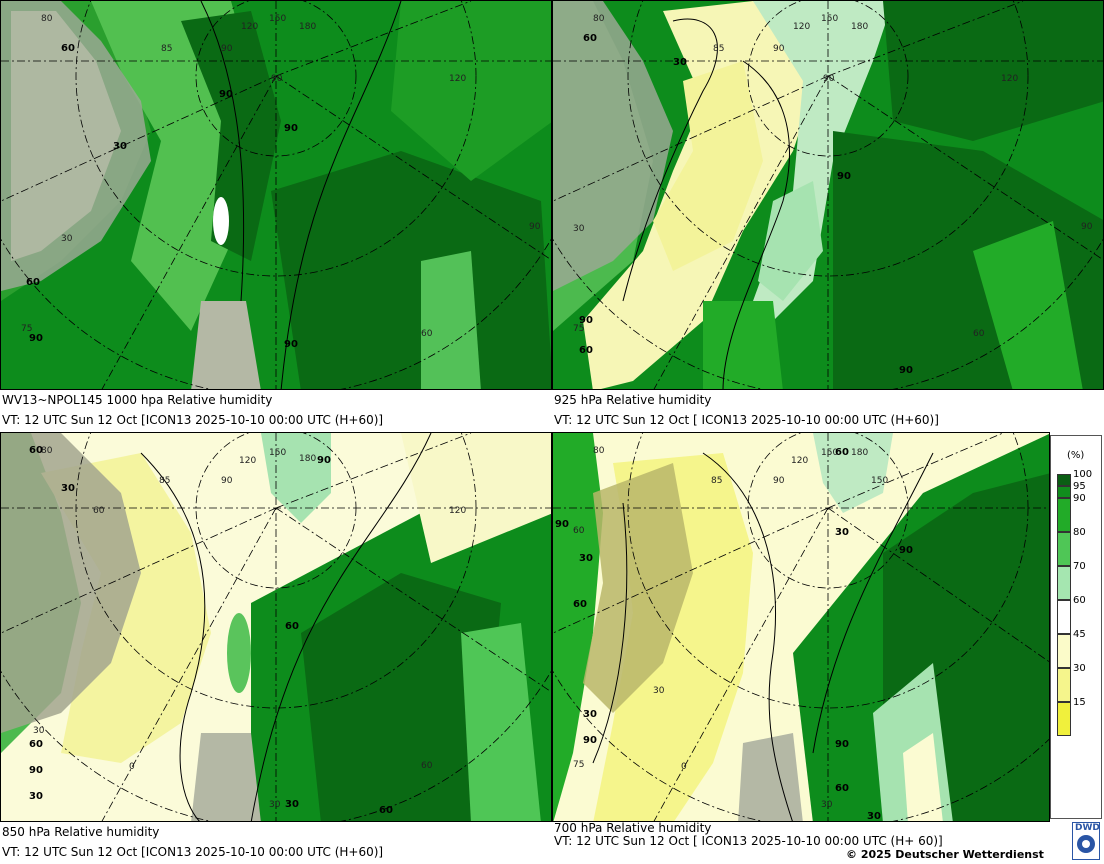 This screenshot has width=1104, height=864. What do you see at coordinates (1079, 486) in the screenshot?
I see `legend-tick: 95` at bounding box center [1079, 486].